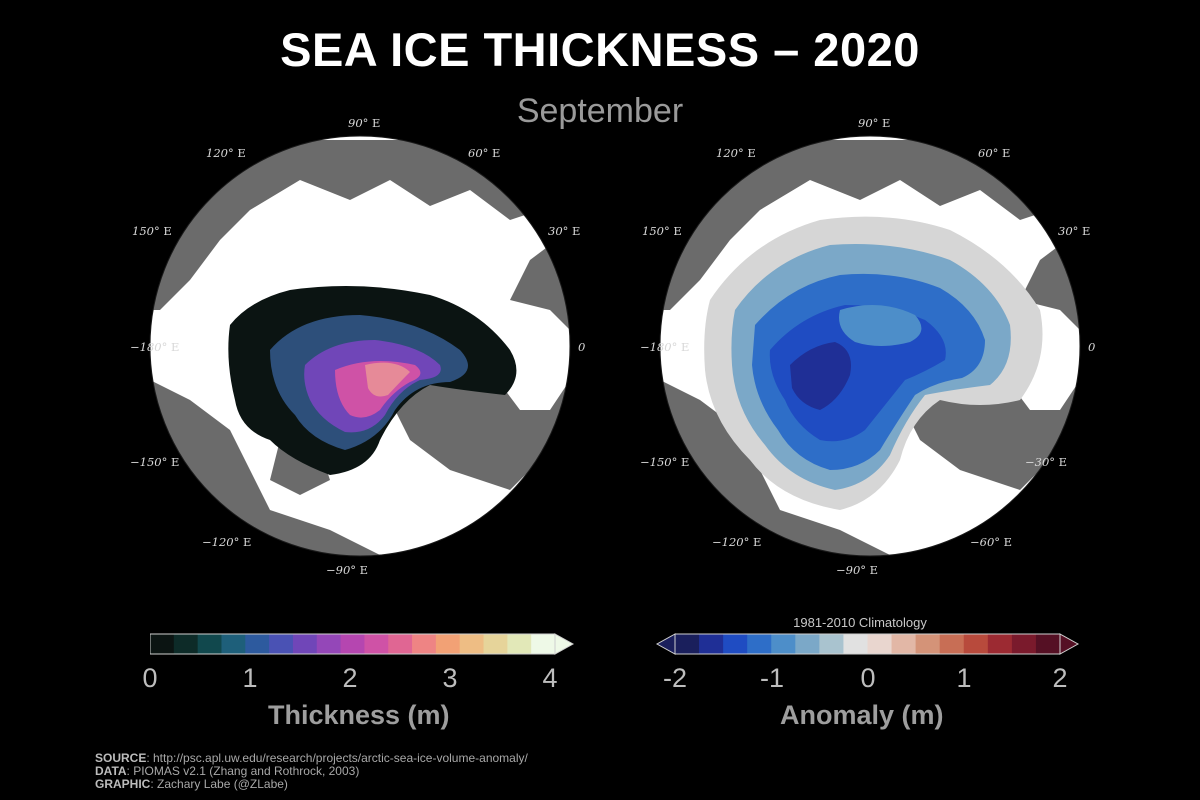 The image size is (1200, 800). Describe the element at coordinates (665, 644) in the screenshot. I see `colorbar-arrow-left` at that location.